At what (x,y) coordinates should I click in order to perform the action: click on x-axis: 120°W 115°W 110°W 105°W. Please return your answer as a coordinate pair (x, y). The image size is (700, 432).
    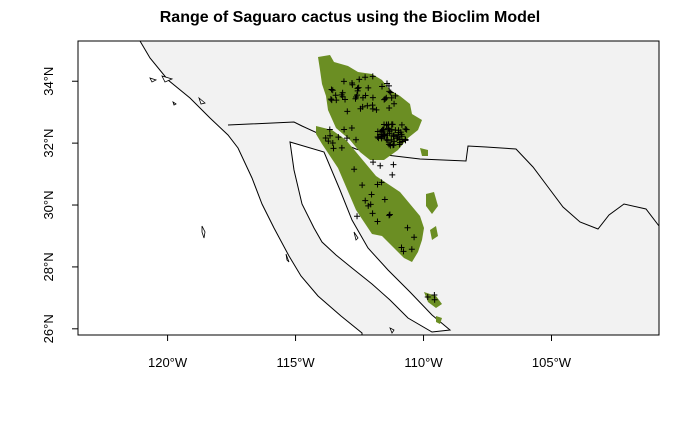
    Looking at the image, I should click on (360, 352).